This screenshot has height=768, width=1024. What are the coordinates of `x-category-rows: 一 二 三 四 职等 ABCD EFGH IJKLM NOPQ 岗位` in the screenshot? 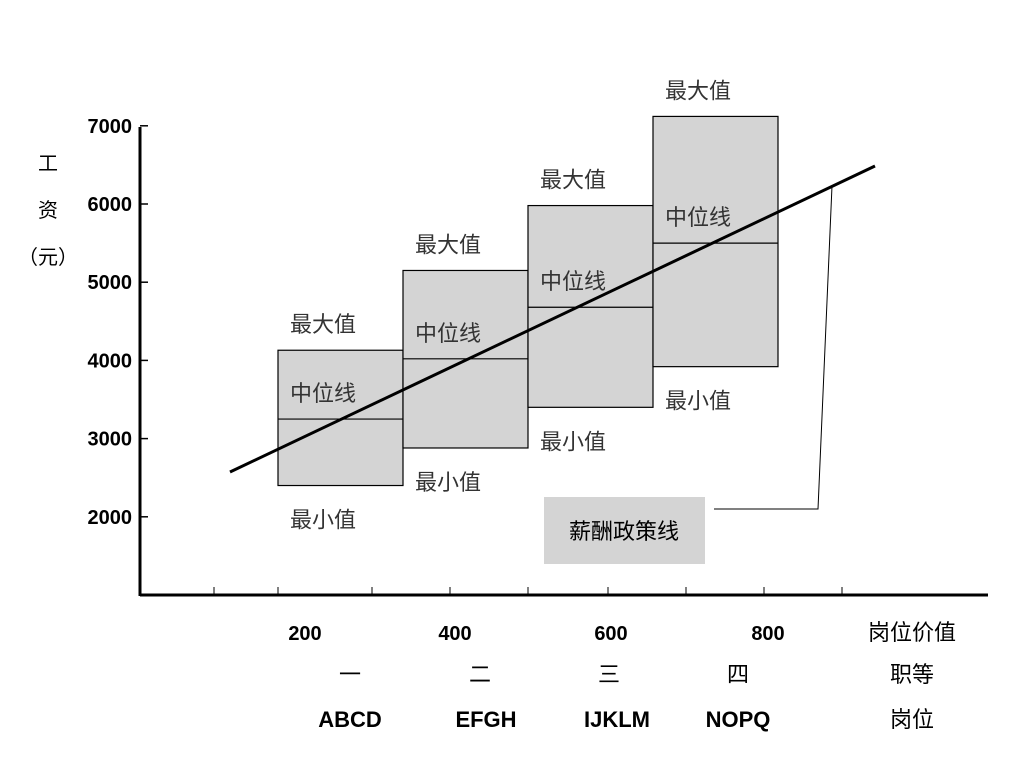 It's located at (626, 698).